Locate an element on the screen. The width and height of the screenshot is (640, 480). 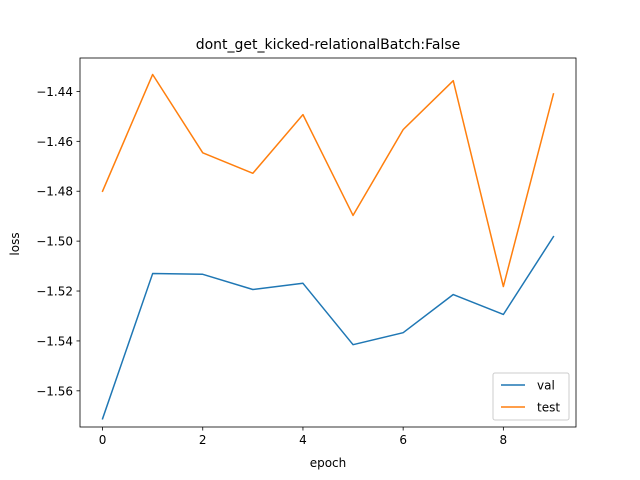
y-tick-label: −1.54 is located at coordinates (54, 341).